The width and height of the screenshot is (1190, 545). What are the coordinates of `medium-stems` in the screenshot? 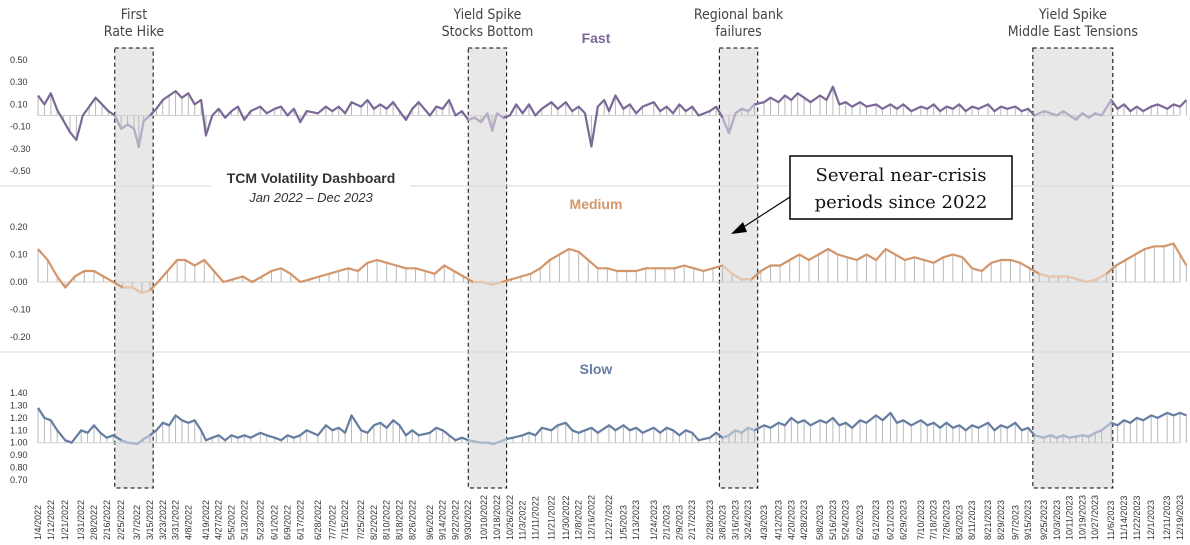 It's located at (612, 268).